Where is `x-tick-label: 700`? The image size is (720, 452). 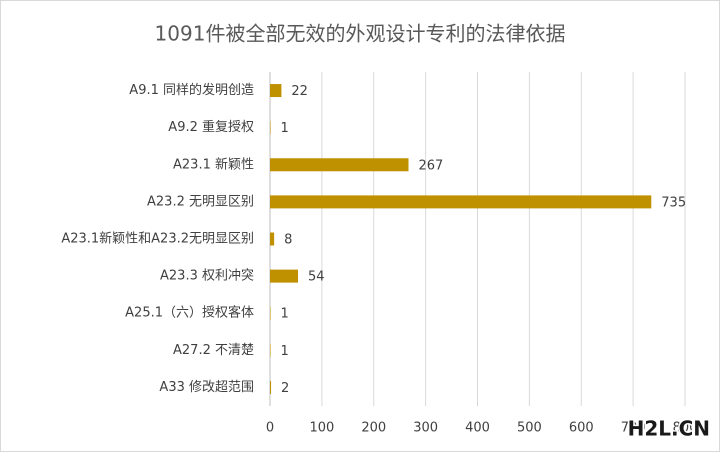
x-tick-label: 700 is located at coordinates (633, 428).